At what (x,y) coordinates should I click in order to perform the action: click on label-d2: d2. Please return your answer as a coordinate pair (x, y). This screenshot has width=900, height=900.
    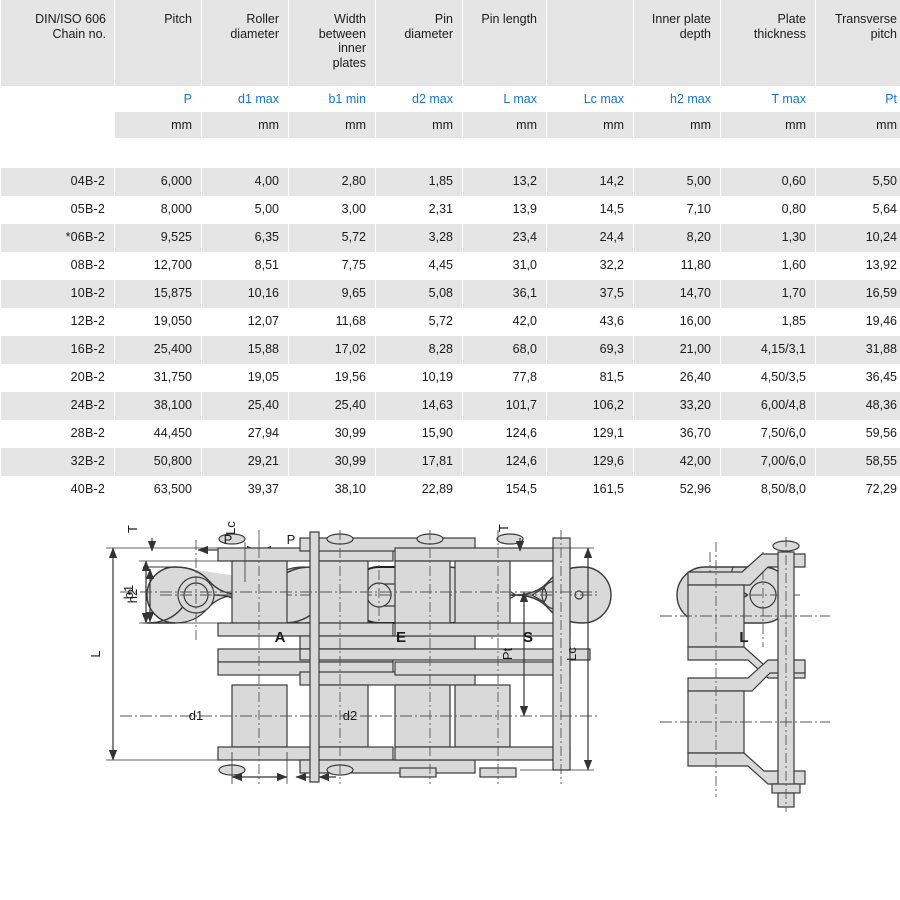
    Looking at the image, I should click on (350, 715).